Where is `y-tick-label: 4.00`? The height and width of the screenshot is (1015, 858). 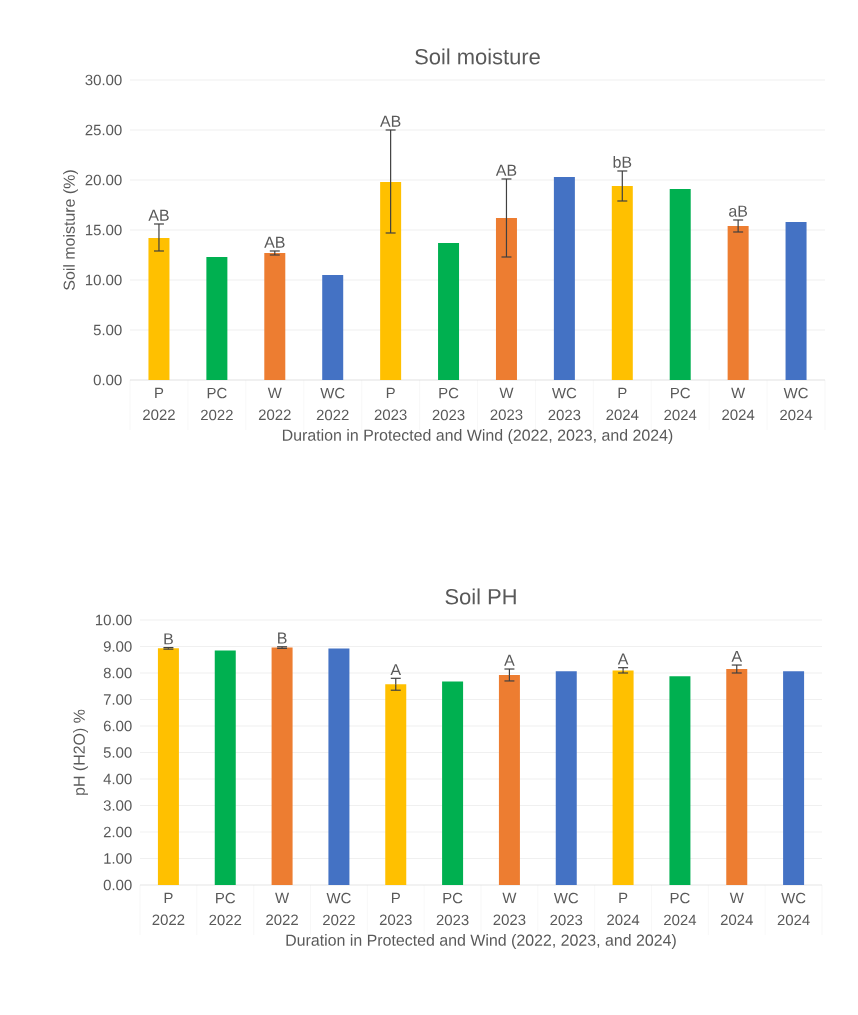
y-tick-label: 4.00 is located at coordinates (117, 779).